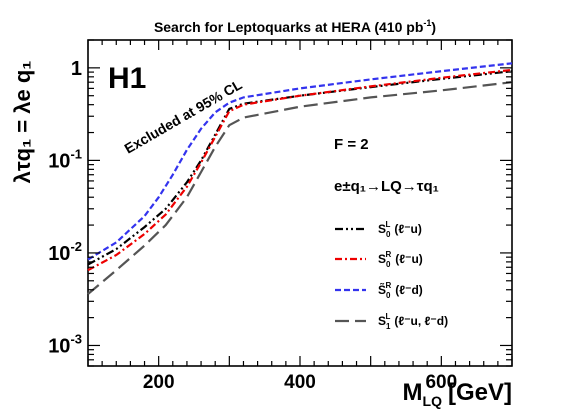 Image resolution: width=569 pixels, height=409 pixels. What do you see at coordinates (65, 344) in the screenshot?
I see `y-tick-label: 10⁻³` at bounding box center [65, 344].